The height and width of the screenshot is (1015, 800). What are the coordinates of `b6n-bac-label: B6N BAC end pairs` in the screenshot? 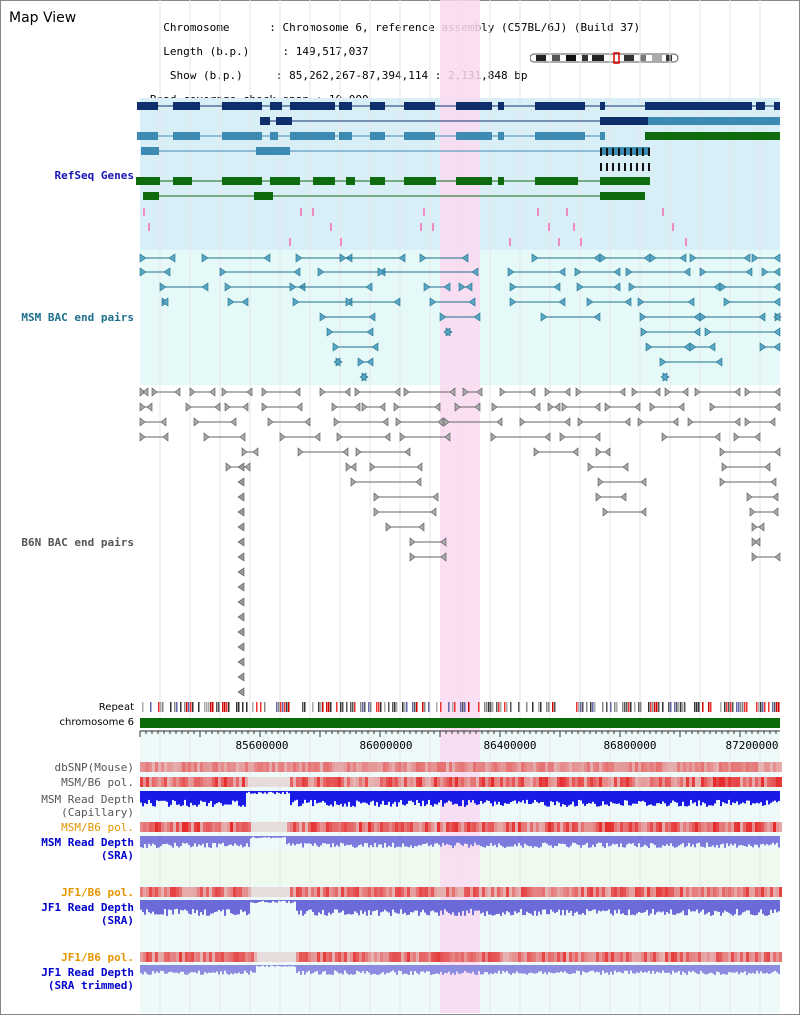 It's located at (77, 542).